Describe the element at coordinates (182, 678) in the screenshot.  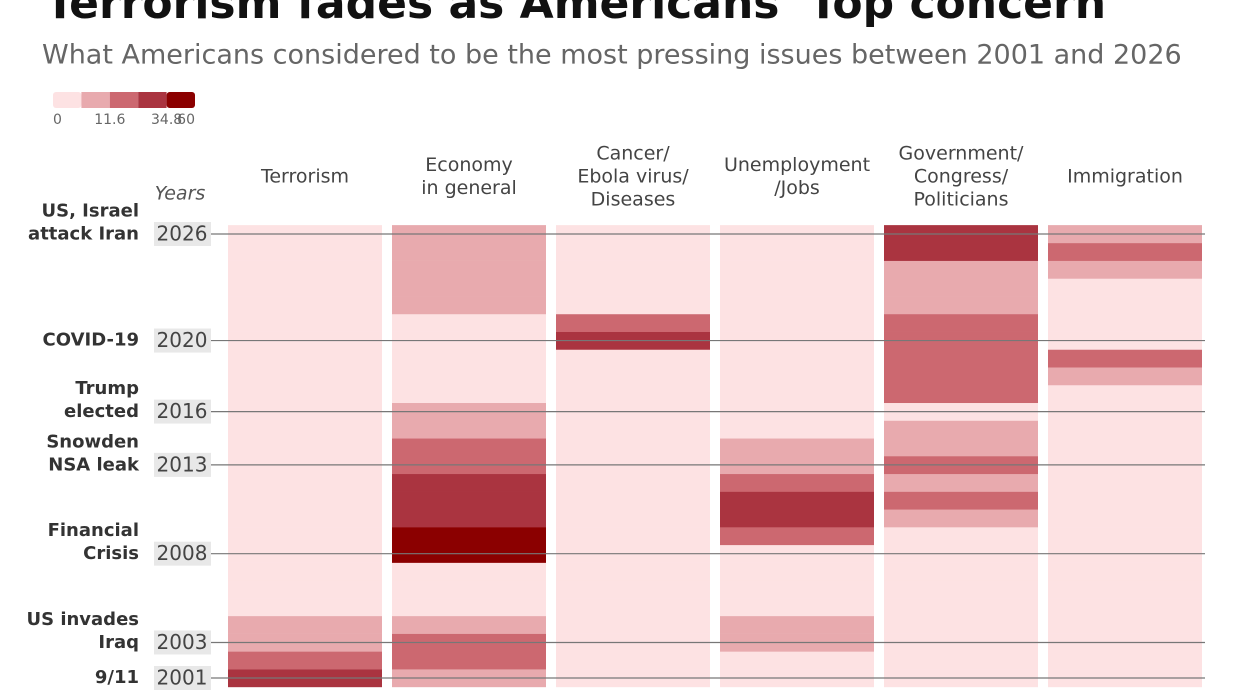
I see `y-tick-label: 2001` at that location.